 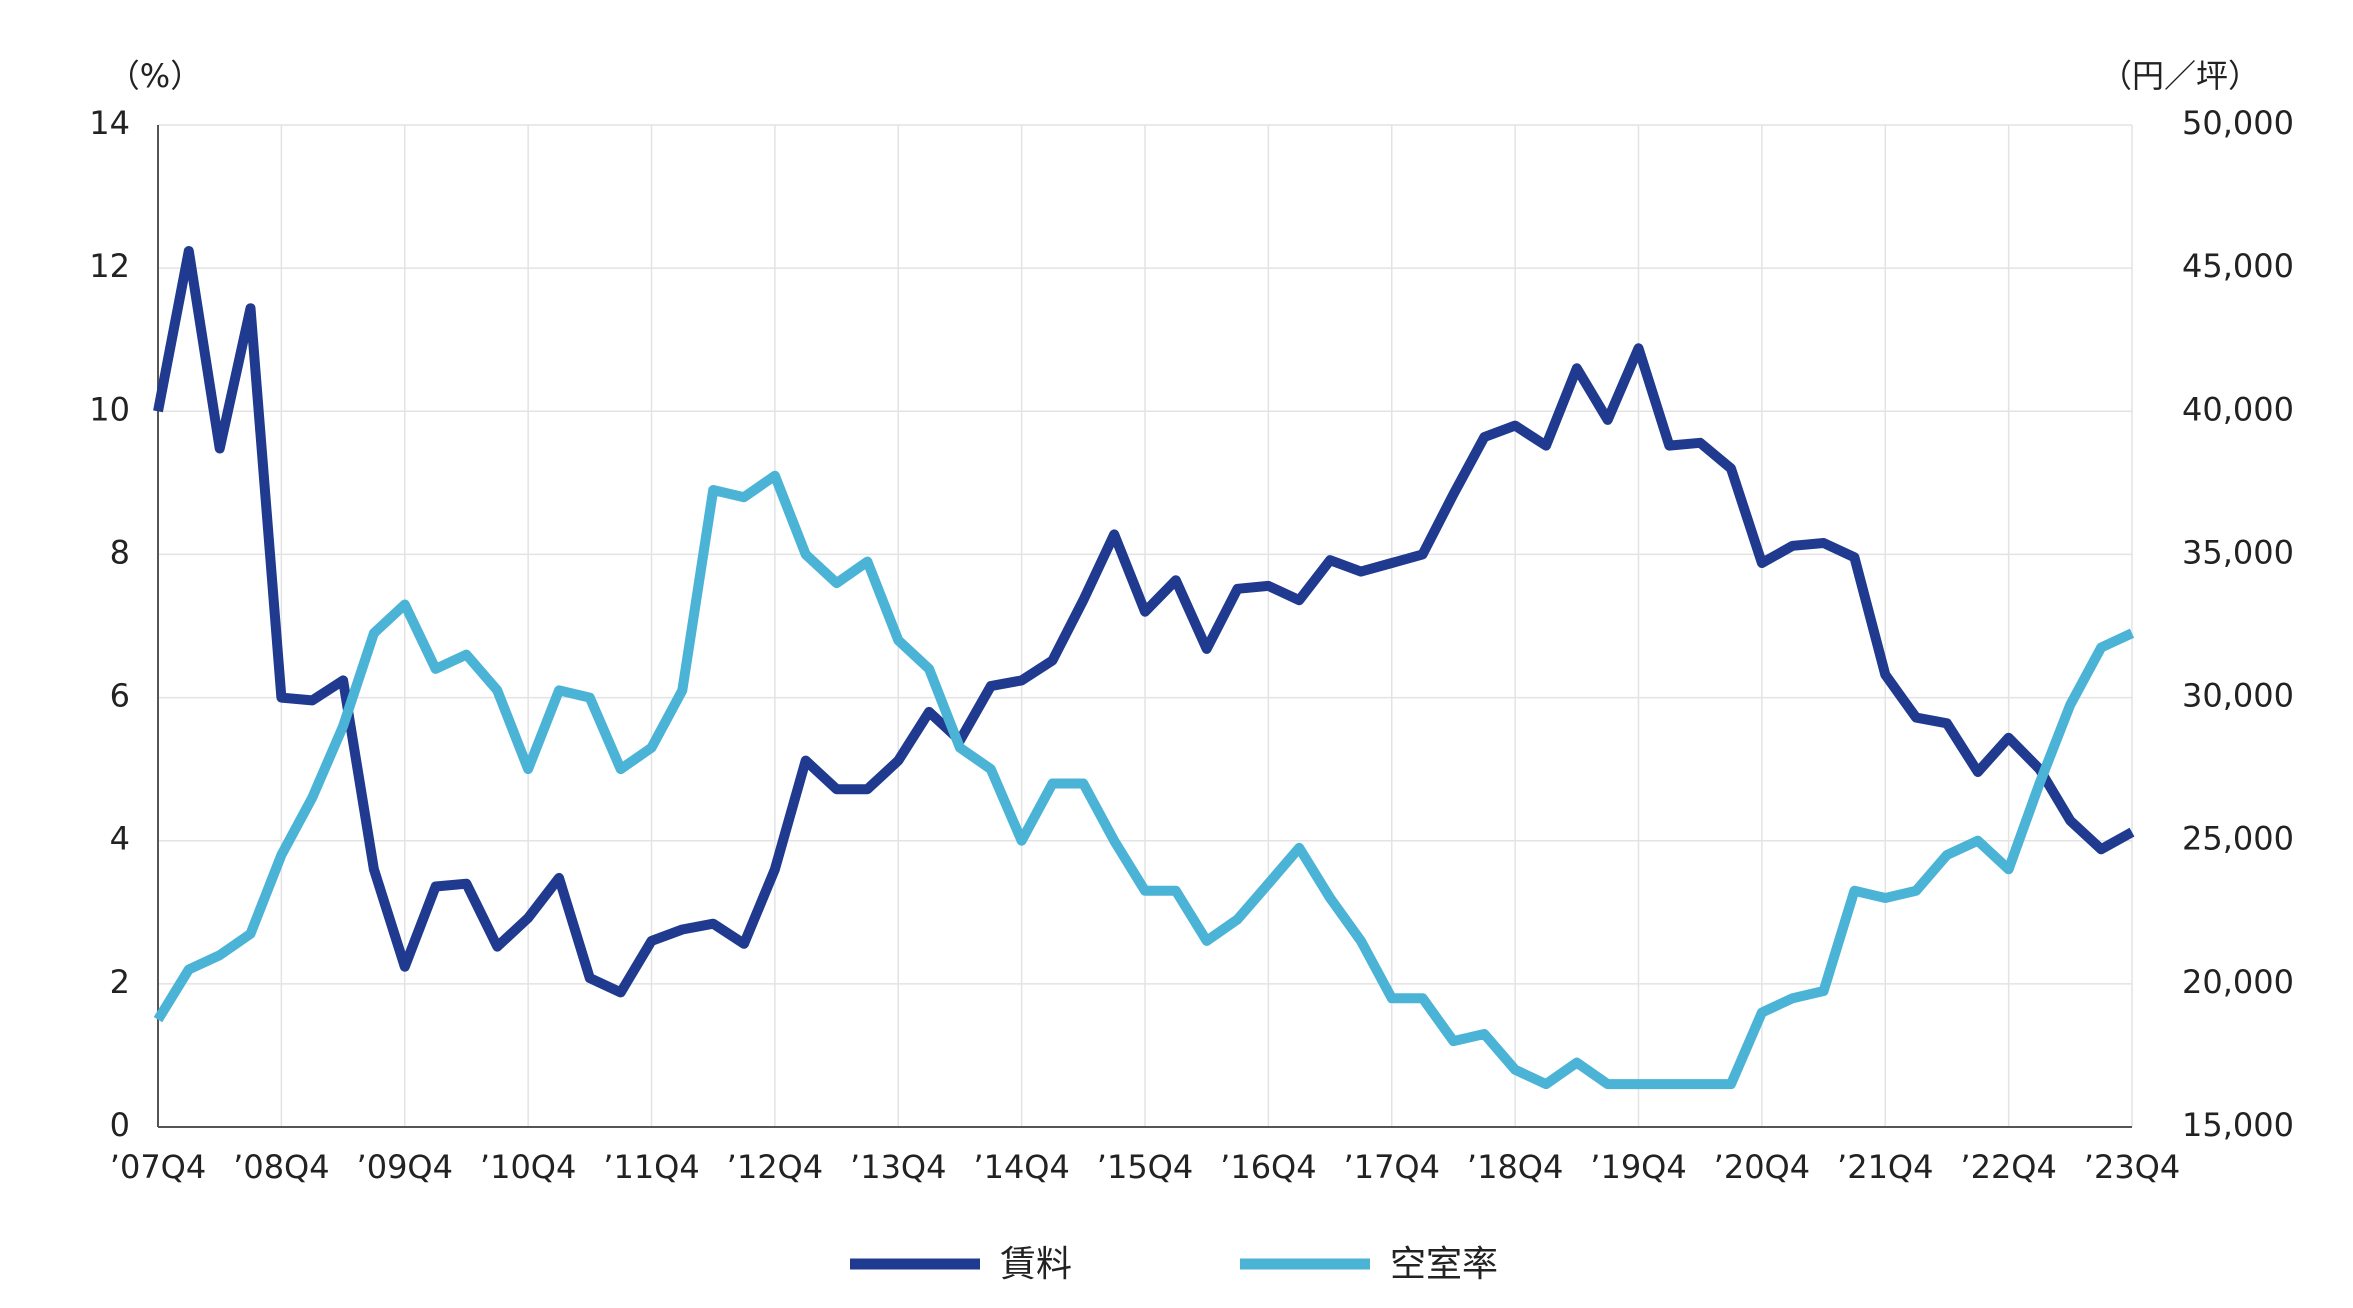 I want to click on x-tick-label: ’07Q4, so click(x=158, y=1167).